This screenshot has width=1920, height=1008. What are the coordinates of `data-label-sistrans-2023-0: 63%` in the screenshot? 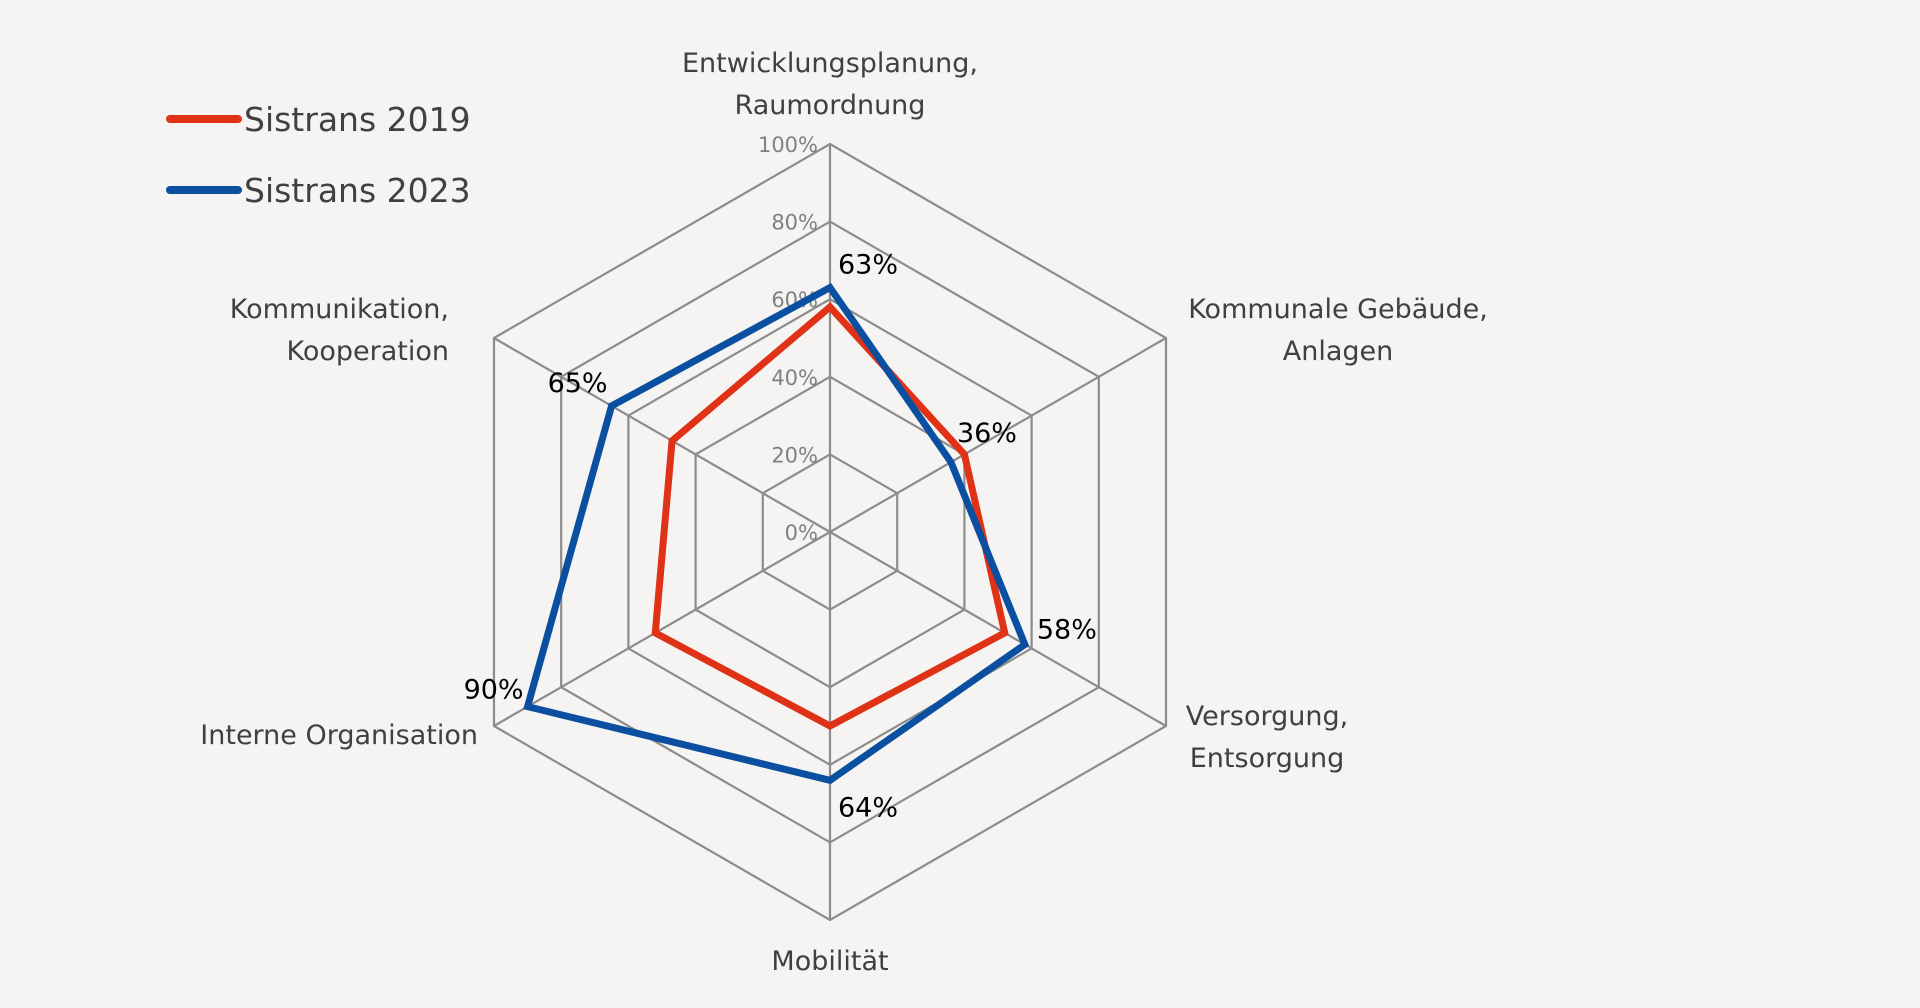 It's located at (868, 265).